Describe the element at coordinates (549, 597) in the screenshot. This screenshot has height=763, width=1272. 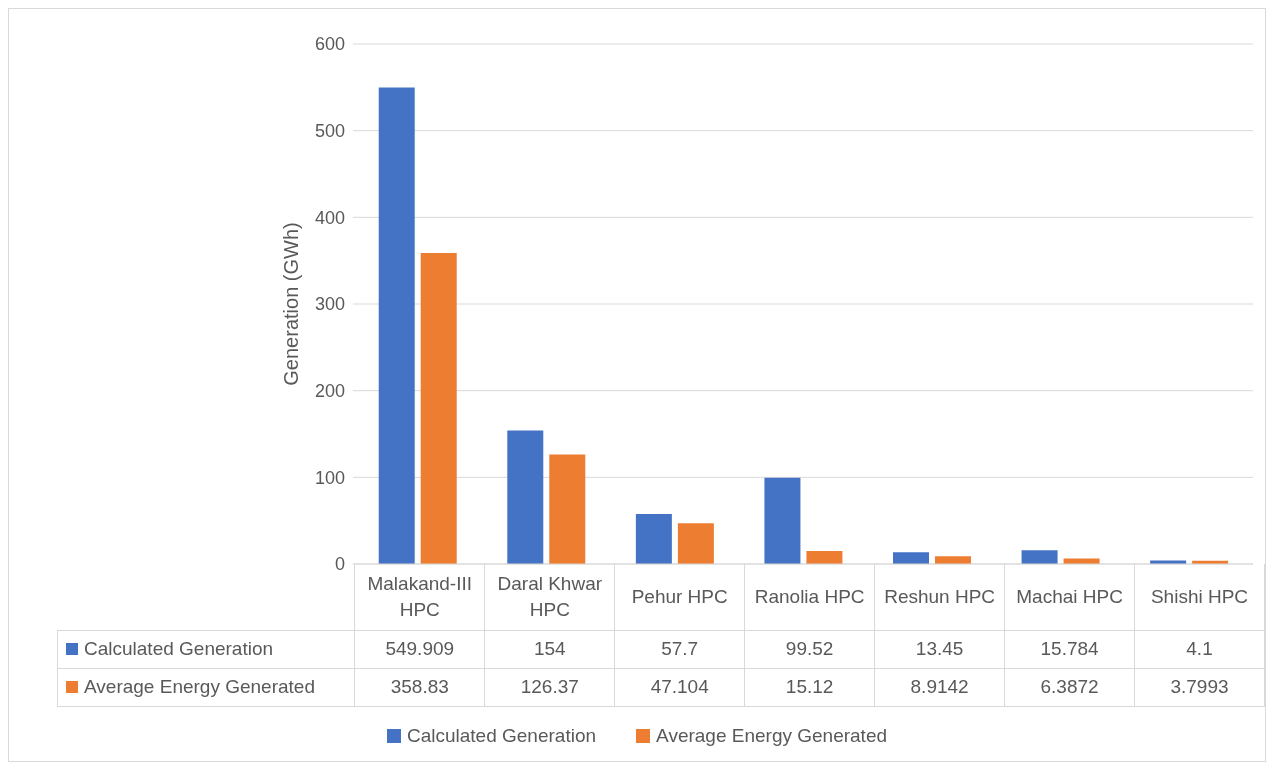
I see `x-tick-label: Daral Khwar HPC` at that location.